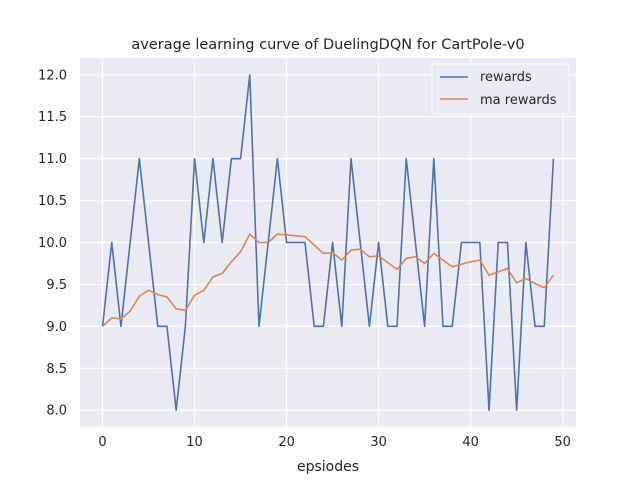 The width and height of the screenshot is (640, 480). What do you see at coordinates (334, 442) in the screenshot?
I see `x-tick-labels: 0 10 20 30 40 50` at bounding box center [334, 442].